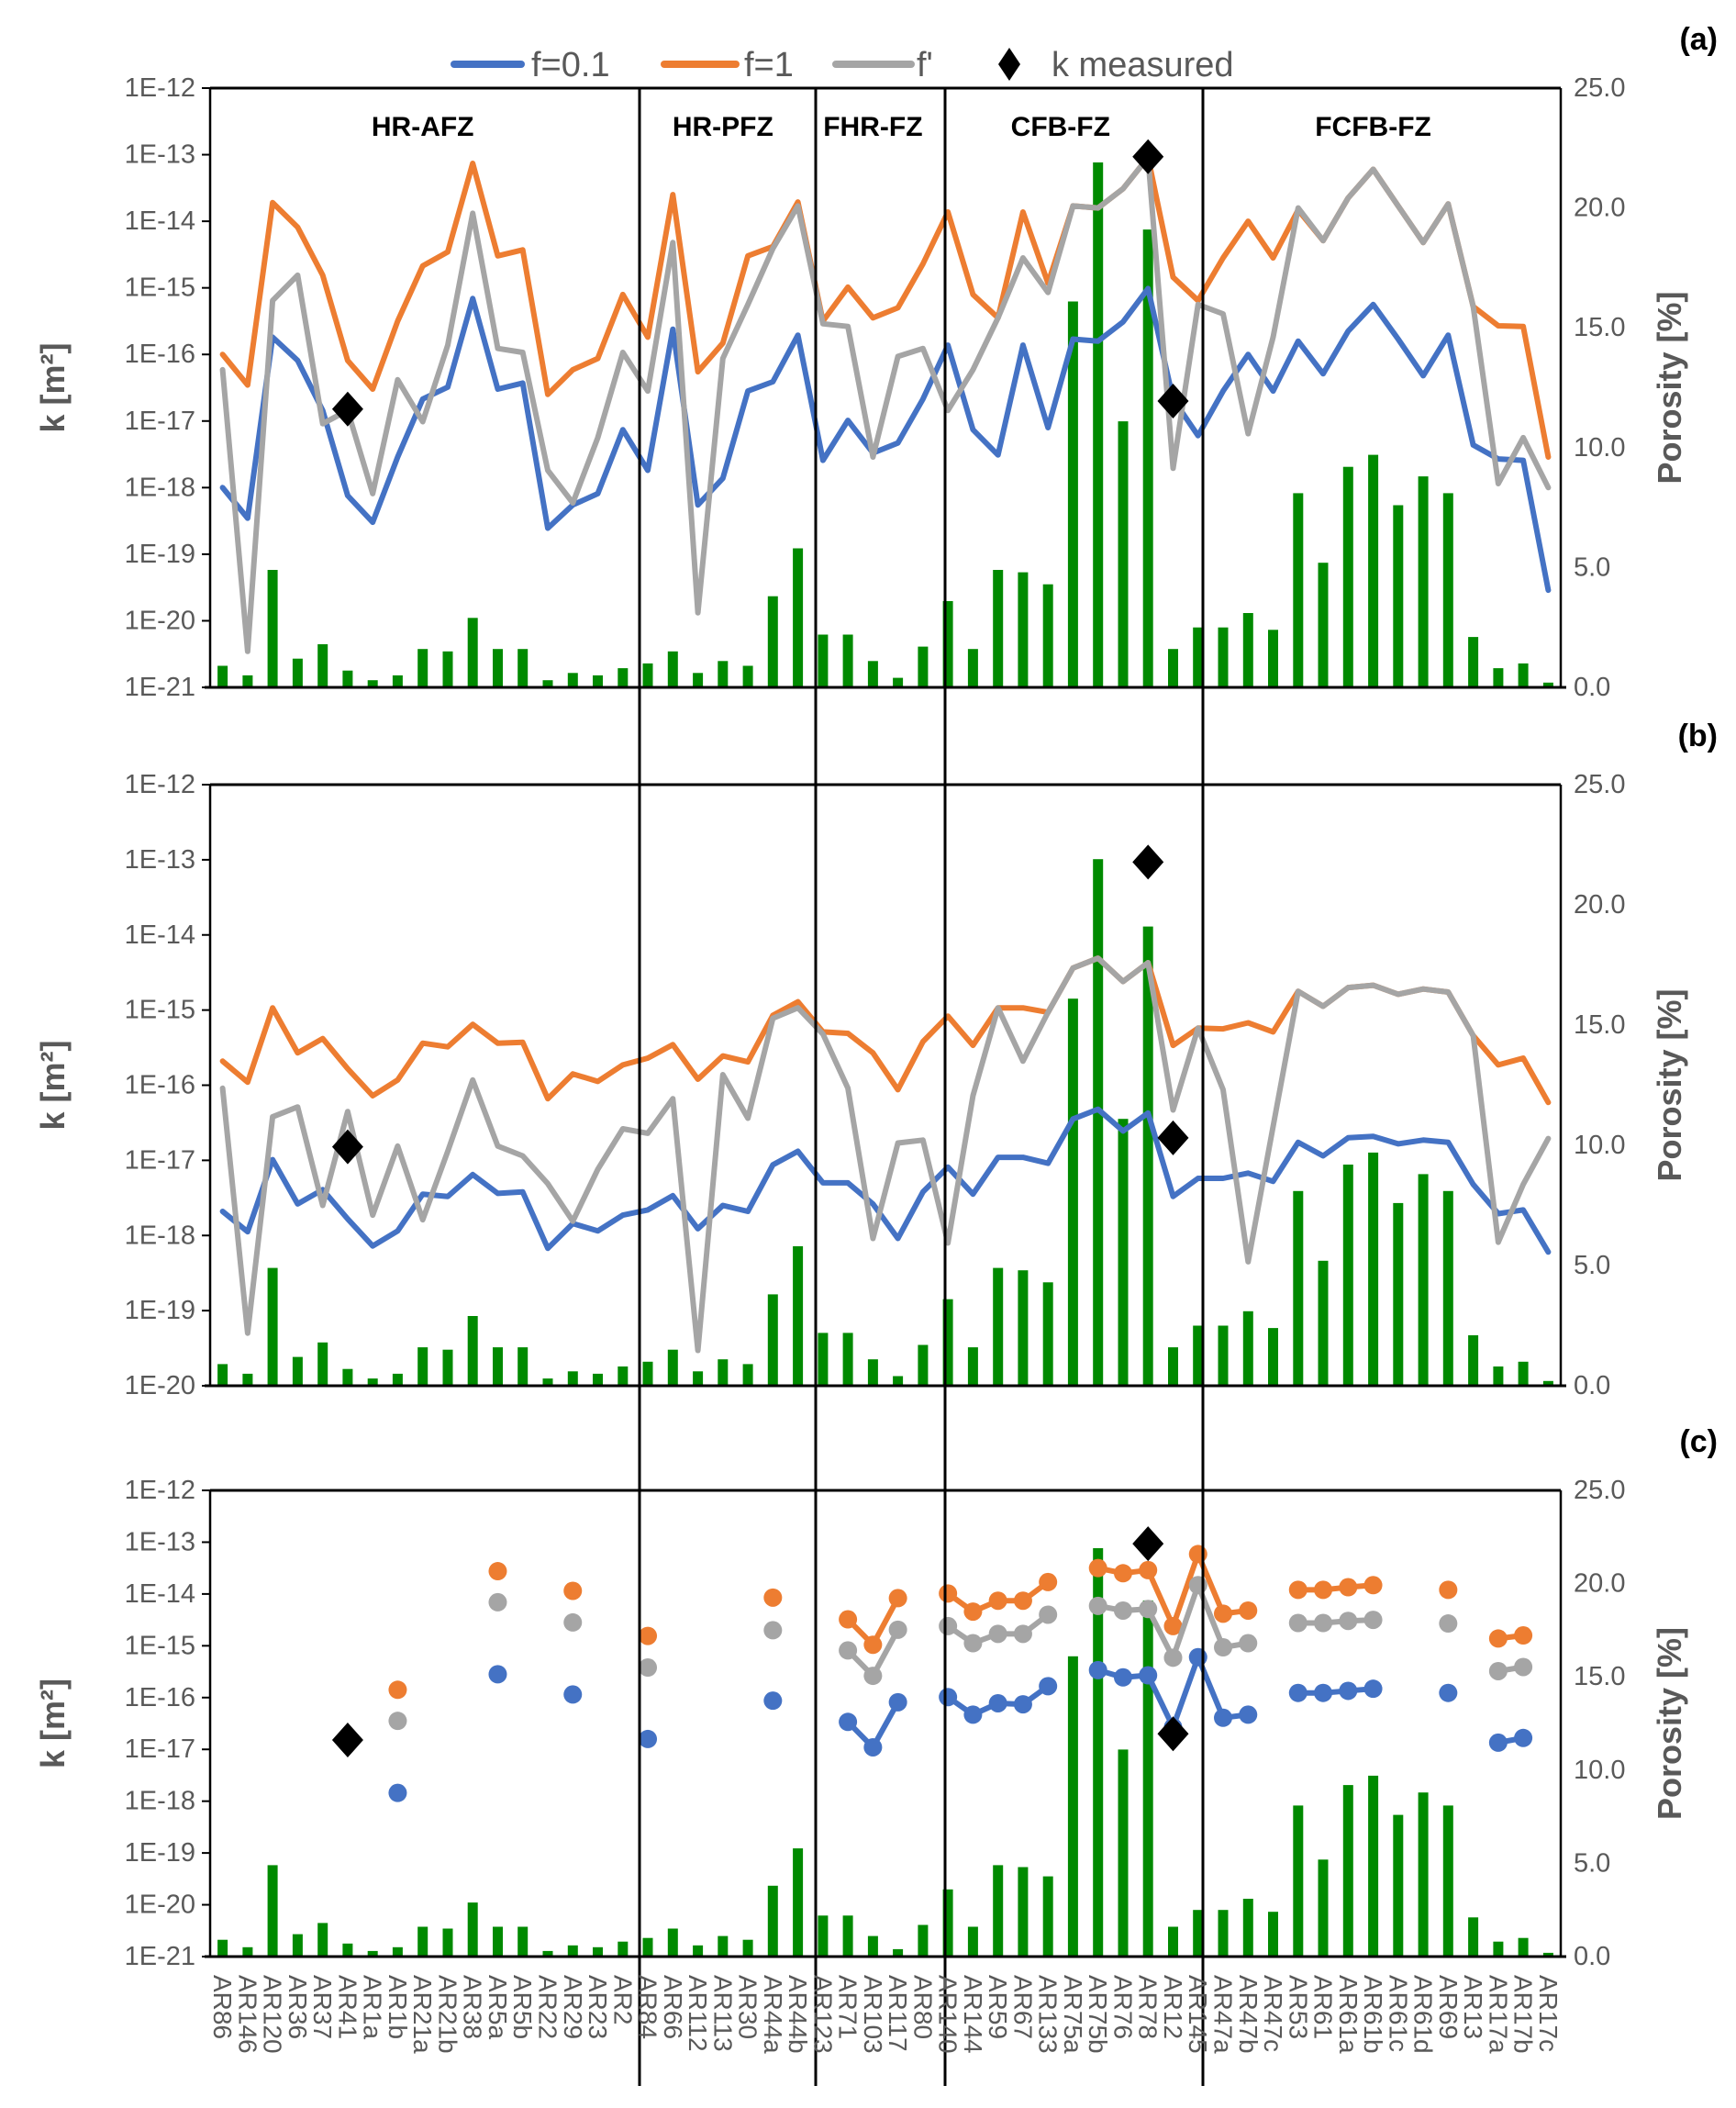 The image size is (1736, 2108). What do you see at coordinates (373, 2007) in the screenshot?
I see `x-tick-label: AR1a` at bounding box center [373, 2007].